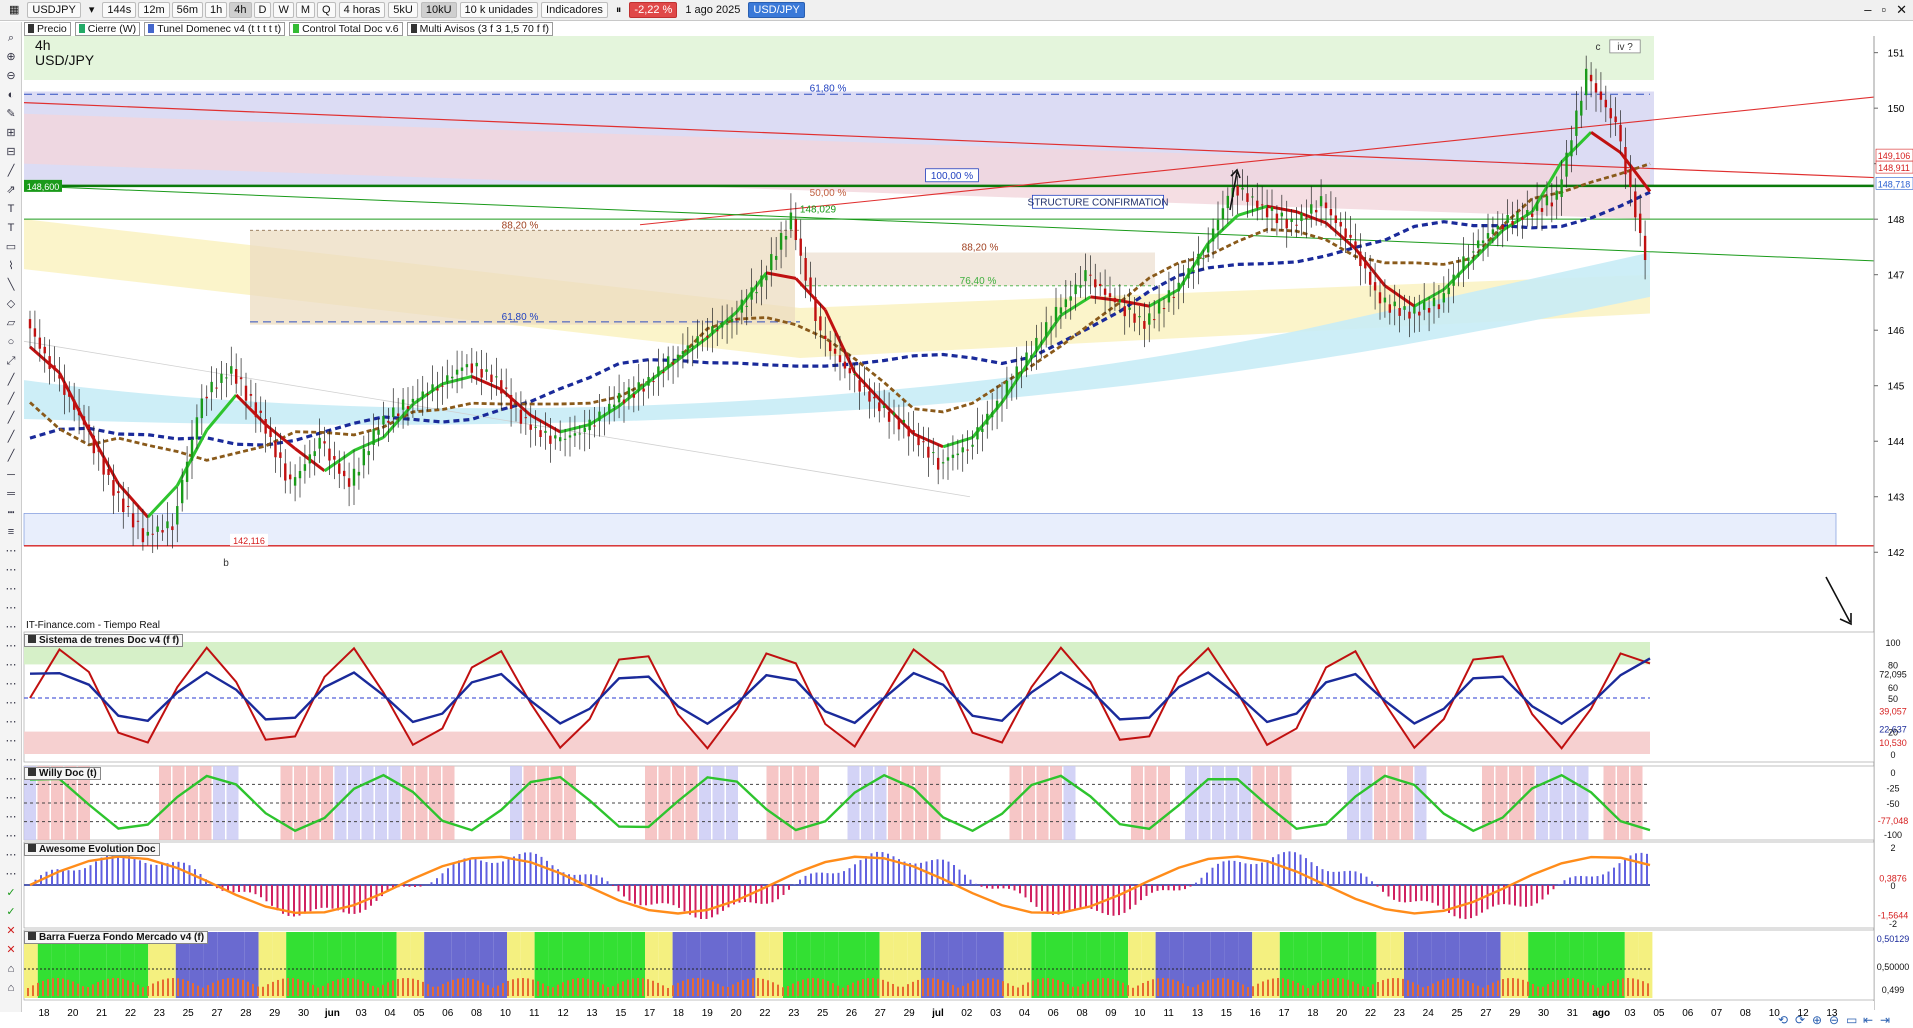 The width and height of the screenshot is (1913, 1028). What do you see at coordinates (11, 988) in the screenshot?
I see `tool-50-icon: ⌂` at bounding box center [11, 988].